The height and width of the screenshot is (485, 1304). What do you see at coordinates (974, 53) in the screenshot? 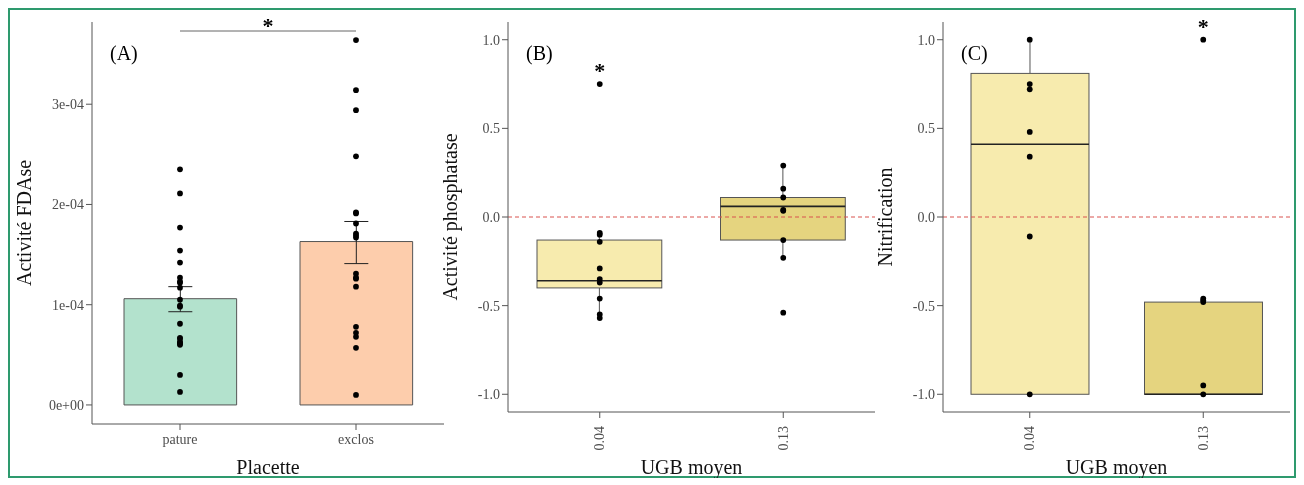
I see `annotation: (C)` at bounding box center [974, 53].